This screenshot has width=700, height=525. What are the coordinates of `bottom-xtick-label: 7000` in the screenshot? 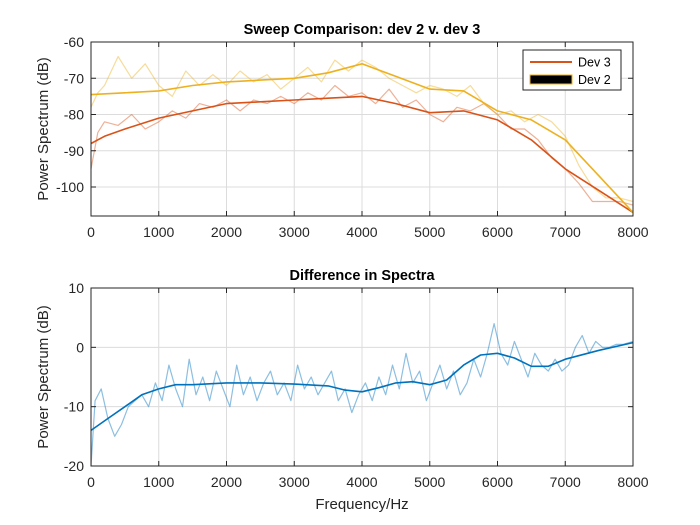 It's located at (565, 482).